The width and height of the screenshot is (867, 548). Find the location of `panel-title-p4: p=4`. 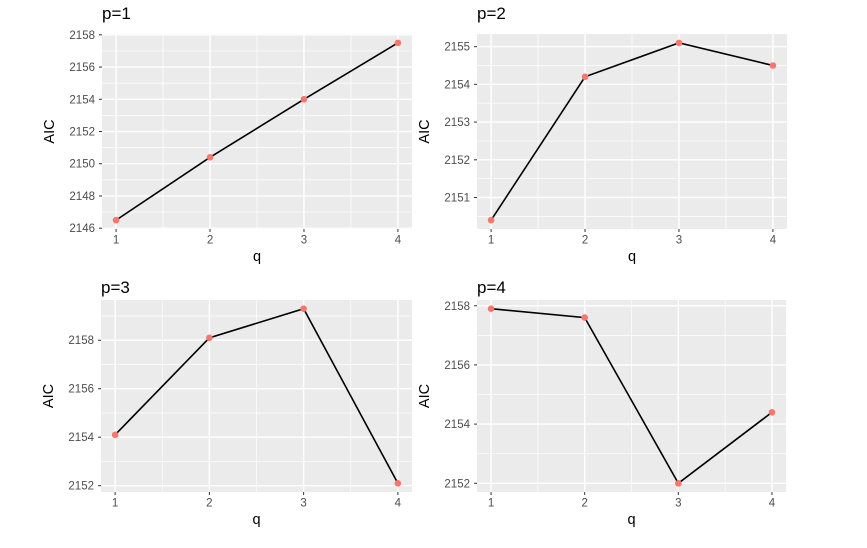

panel-title-p4: p=4 is located at coordinates (491, 287).